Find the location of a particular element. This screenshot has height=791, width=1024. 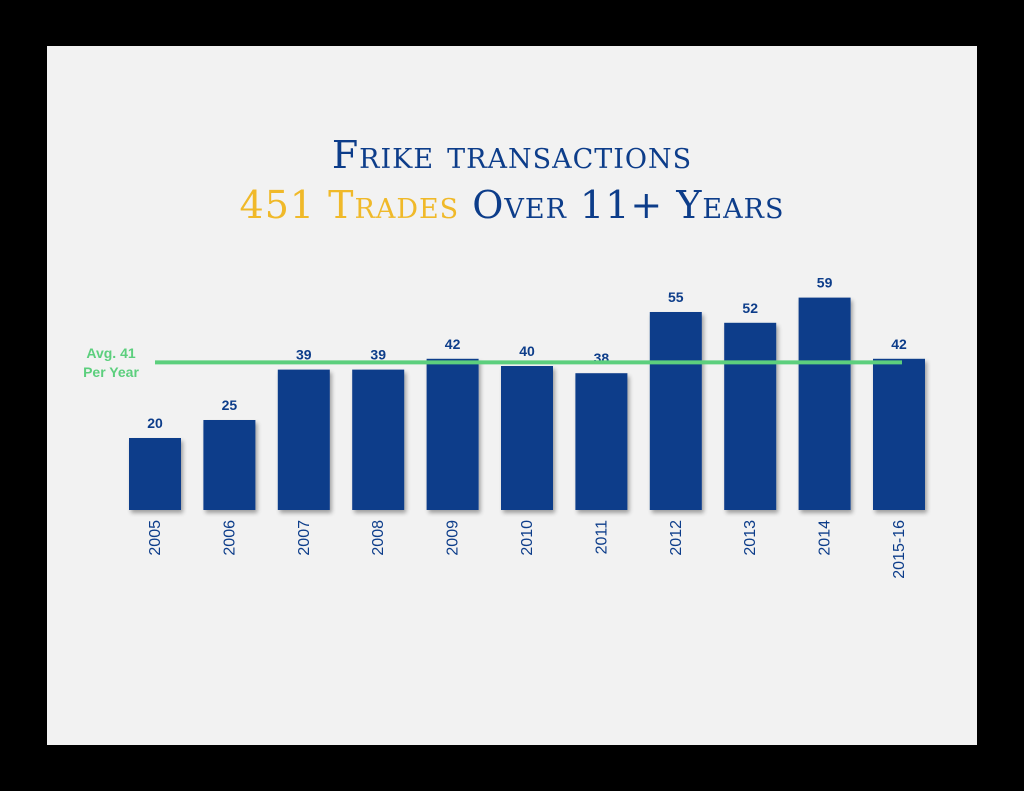

average-label-line1: Avg. 41 is located at coordinates (110, 353).